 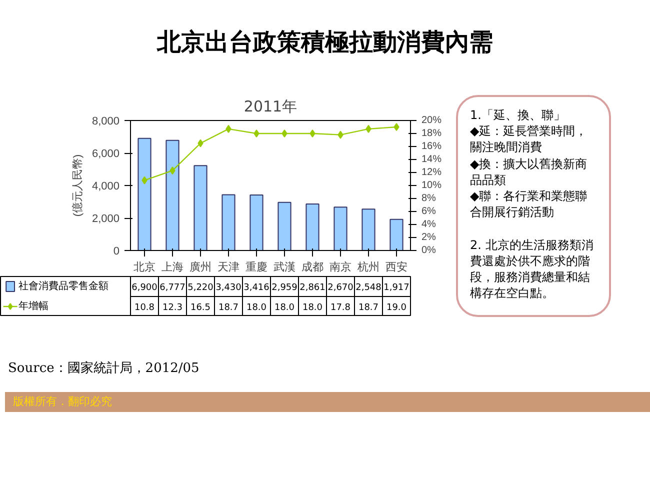 What do you see at coordinates (313, 267) in the screenshot?
I see `x-tick-label: 成都` at bounding box center [313, 267].